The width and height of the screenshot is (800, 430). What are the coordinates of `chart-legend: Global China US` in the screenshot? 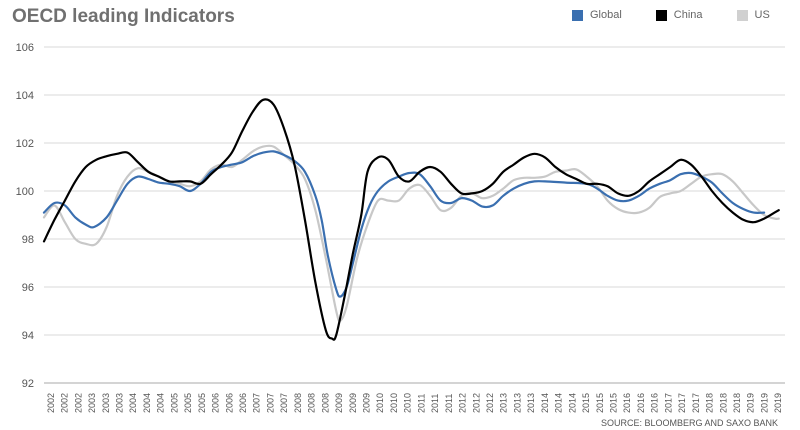 It's located at (686, 15).